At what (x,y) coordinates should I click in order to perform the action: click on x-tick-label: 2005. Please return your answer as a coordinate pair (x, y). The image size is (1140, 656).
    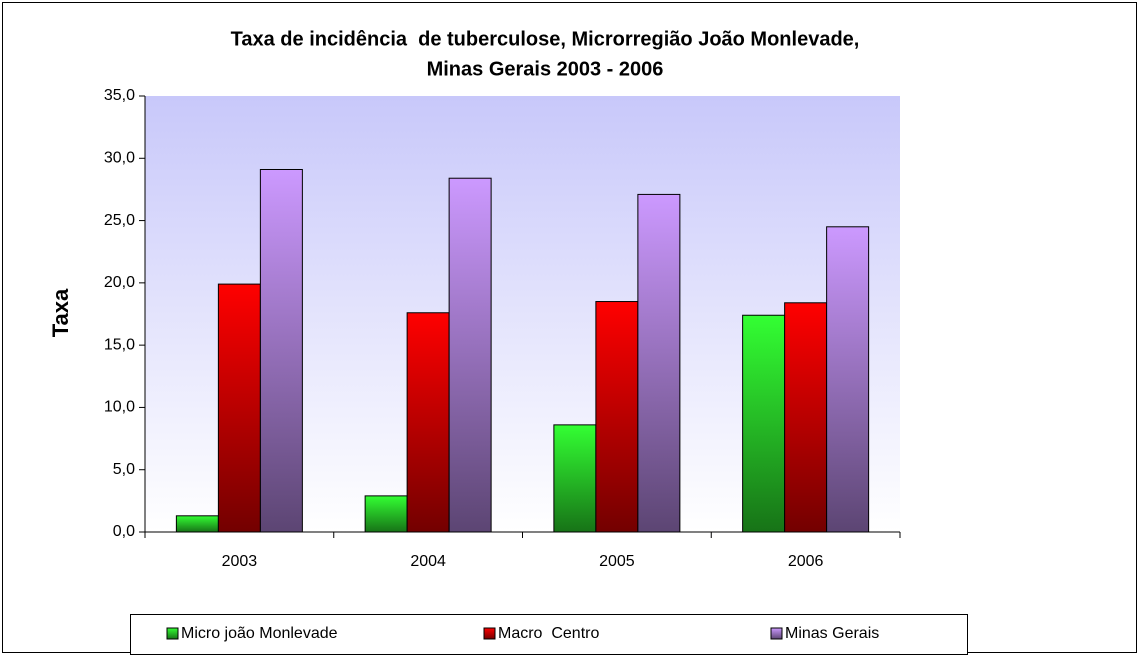
    Looking at the image, I should click on (617, 561).